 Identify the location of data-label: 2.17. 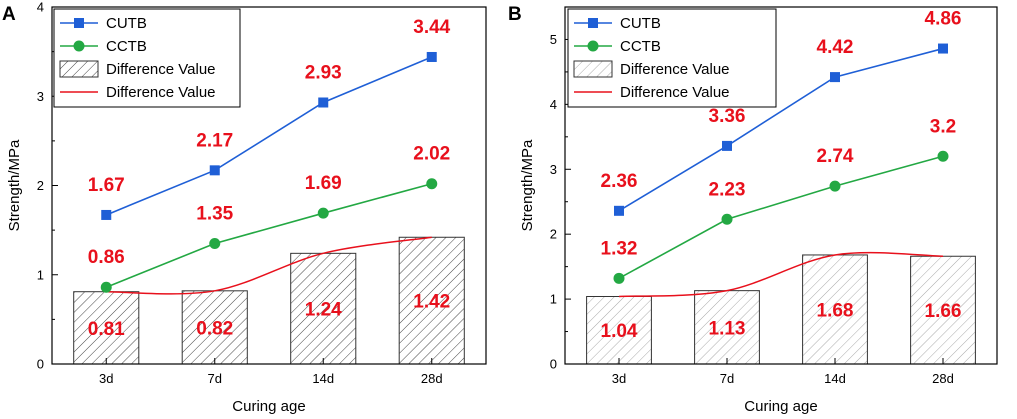
(214, 140).